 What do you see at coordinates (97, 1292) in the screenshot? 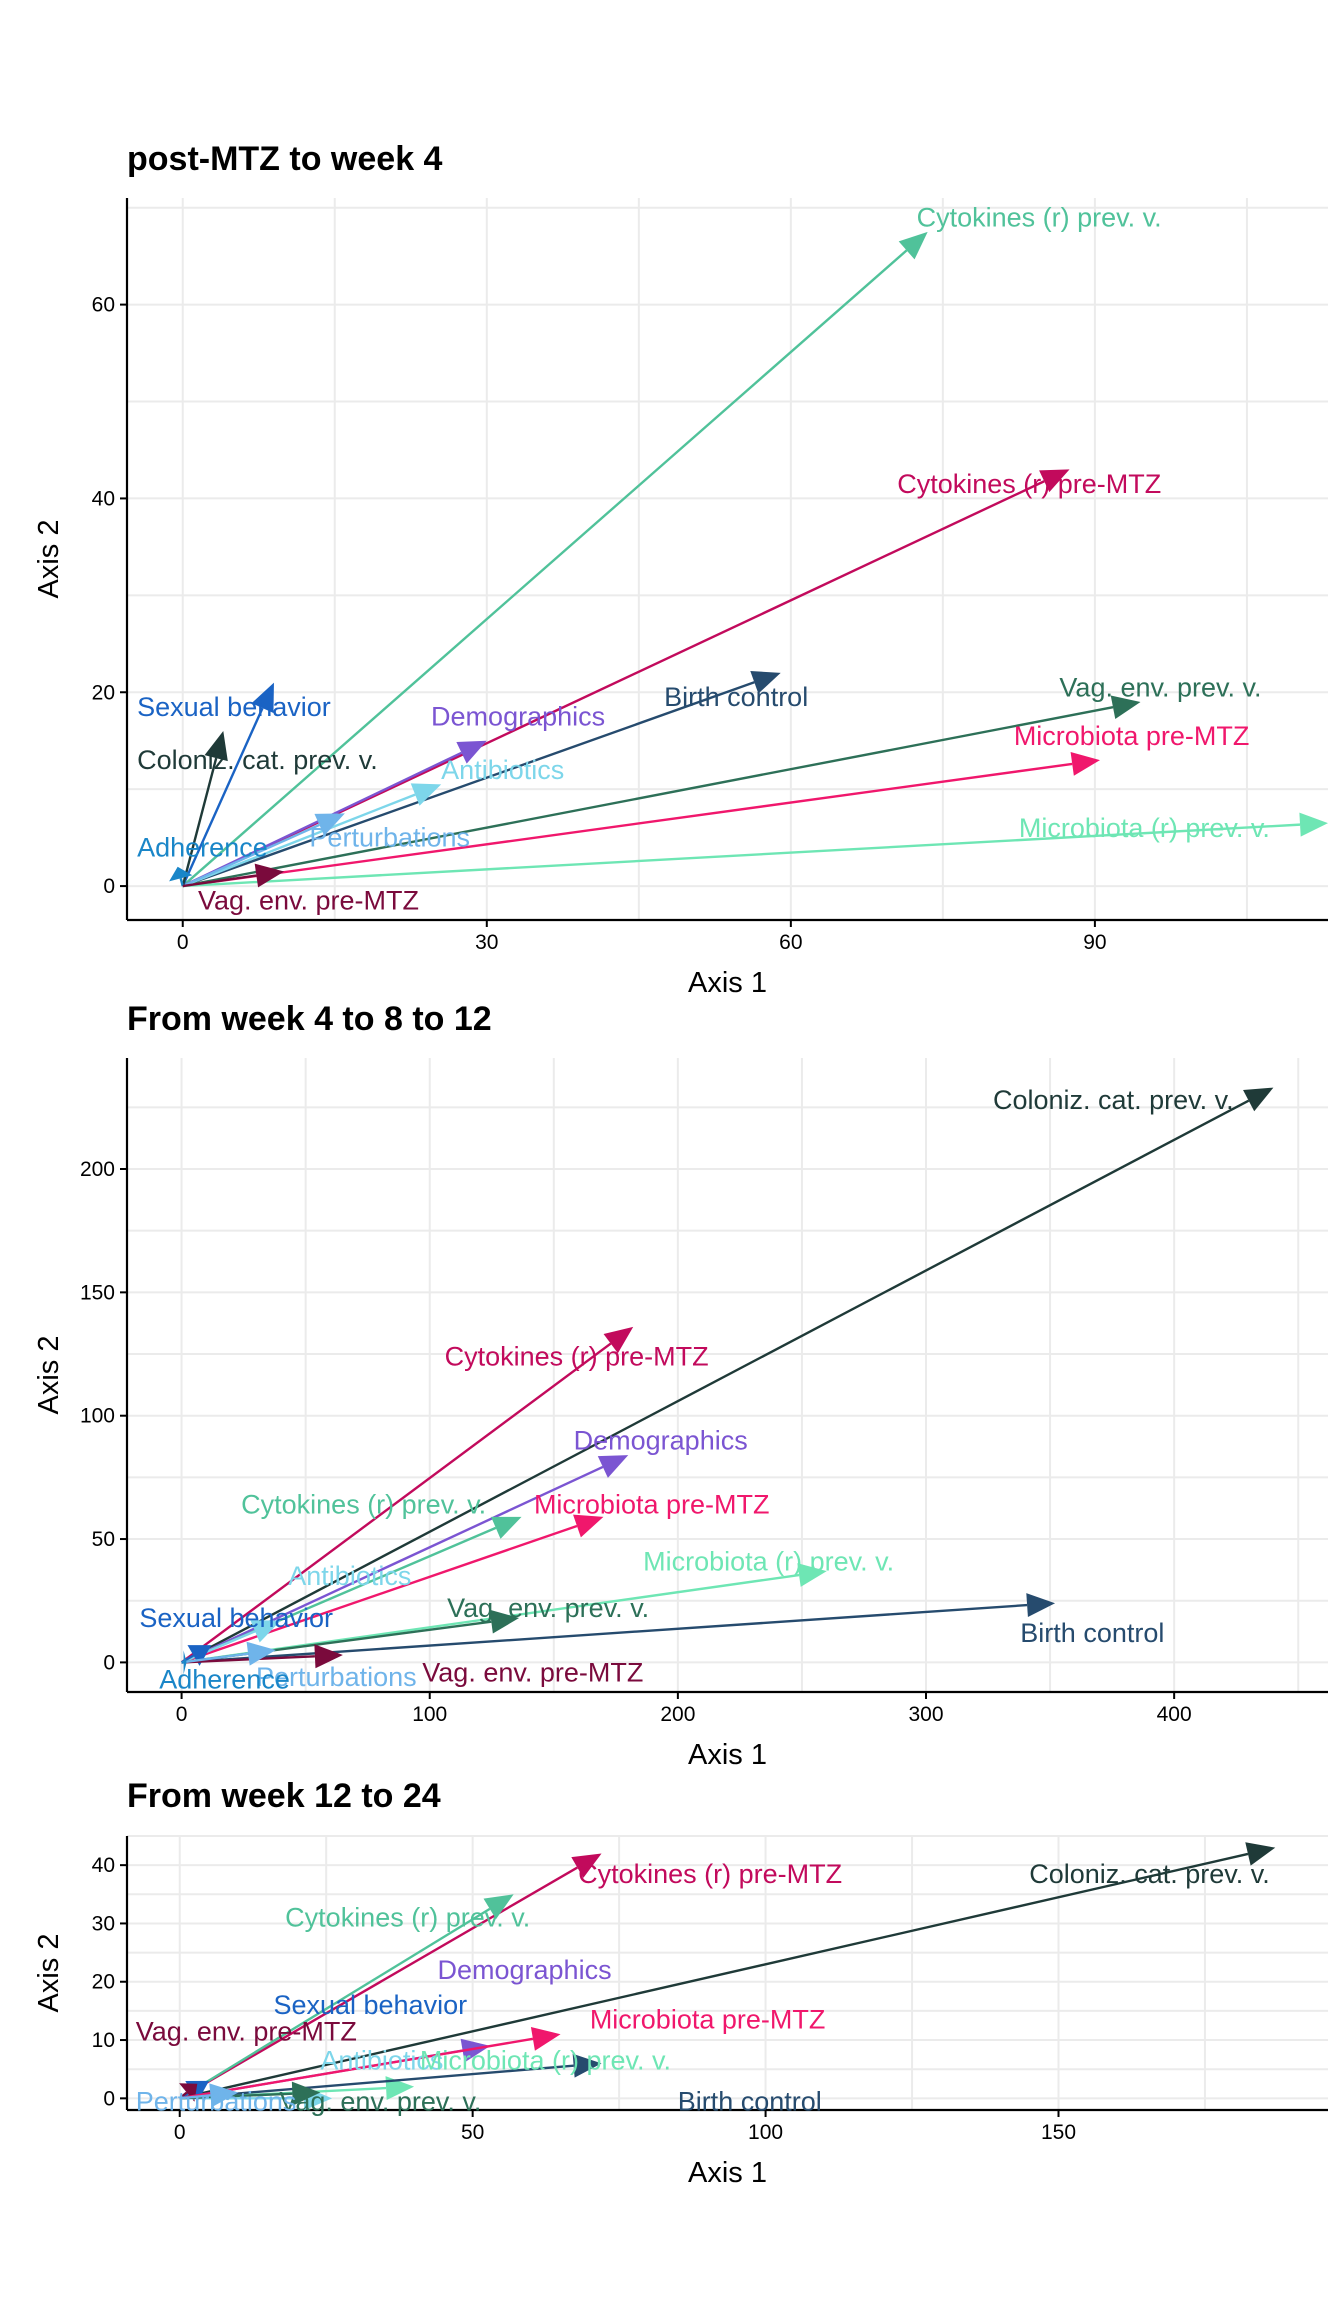
I see `y-tick-label: 150` at bounding box center [97, 1292].